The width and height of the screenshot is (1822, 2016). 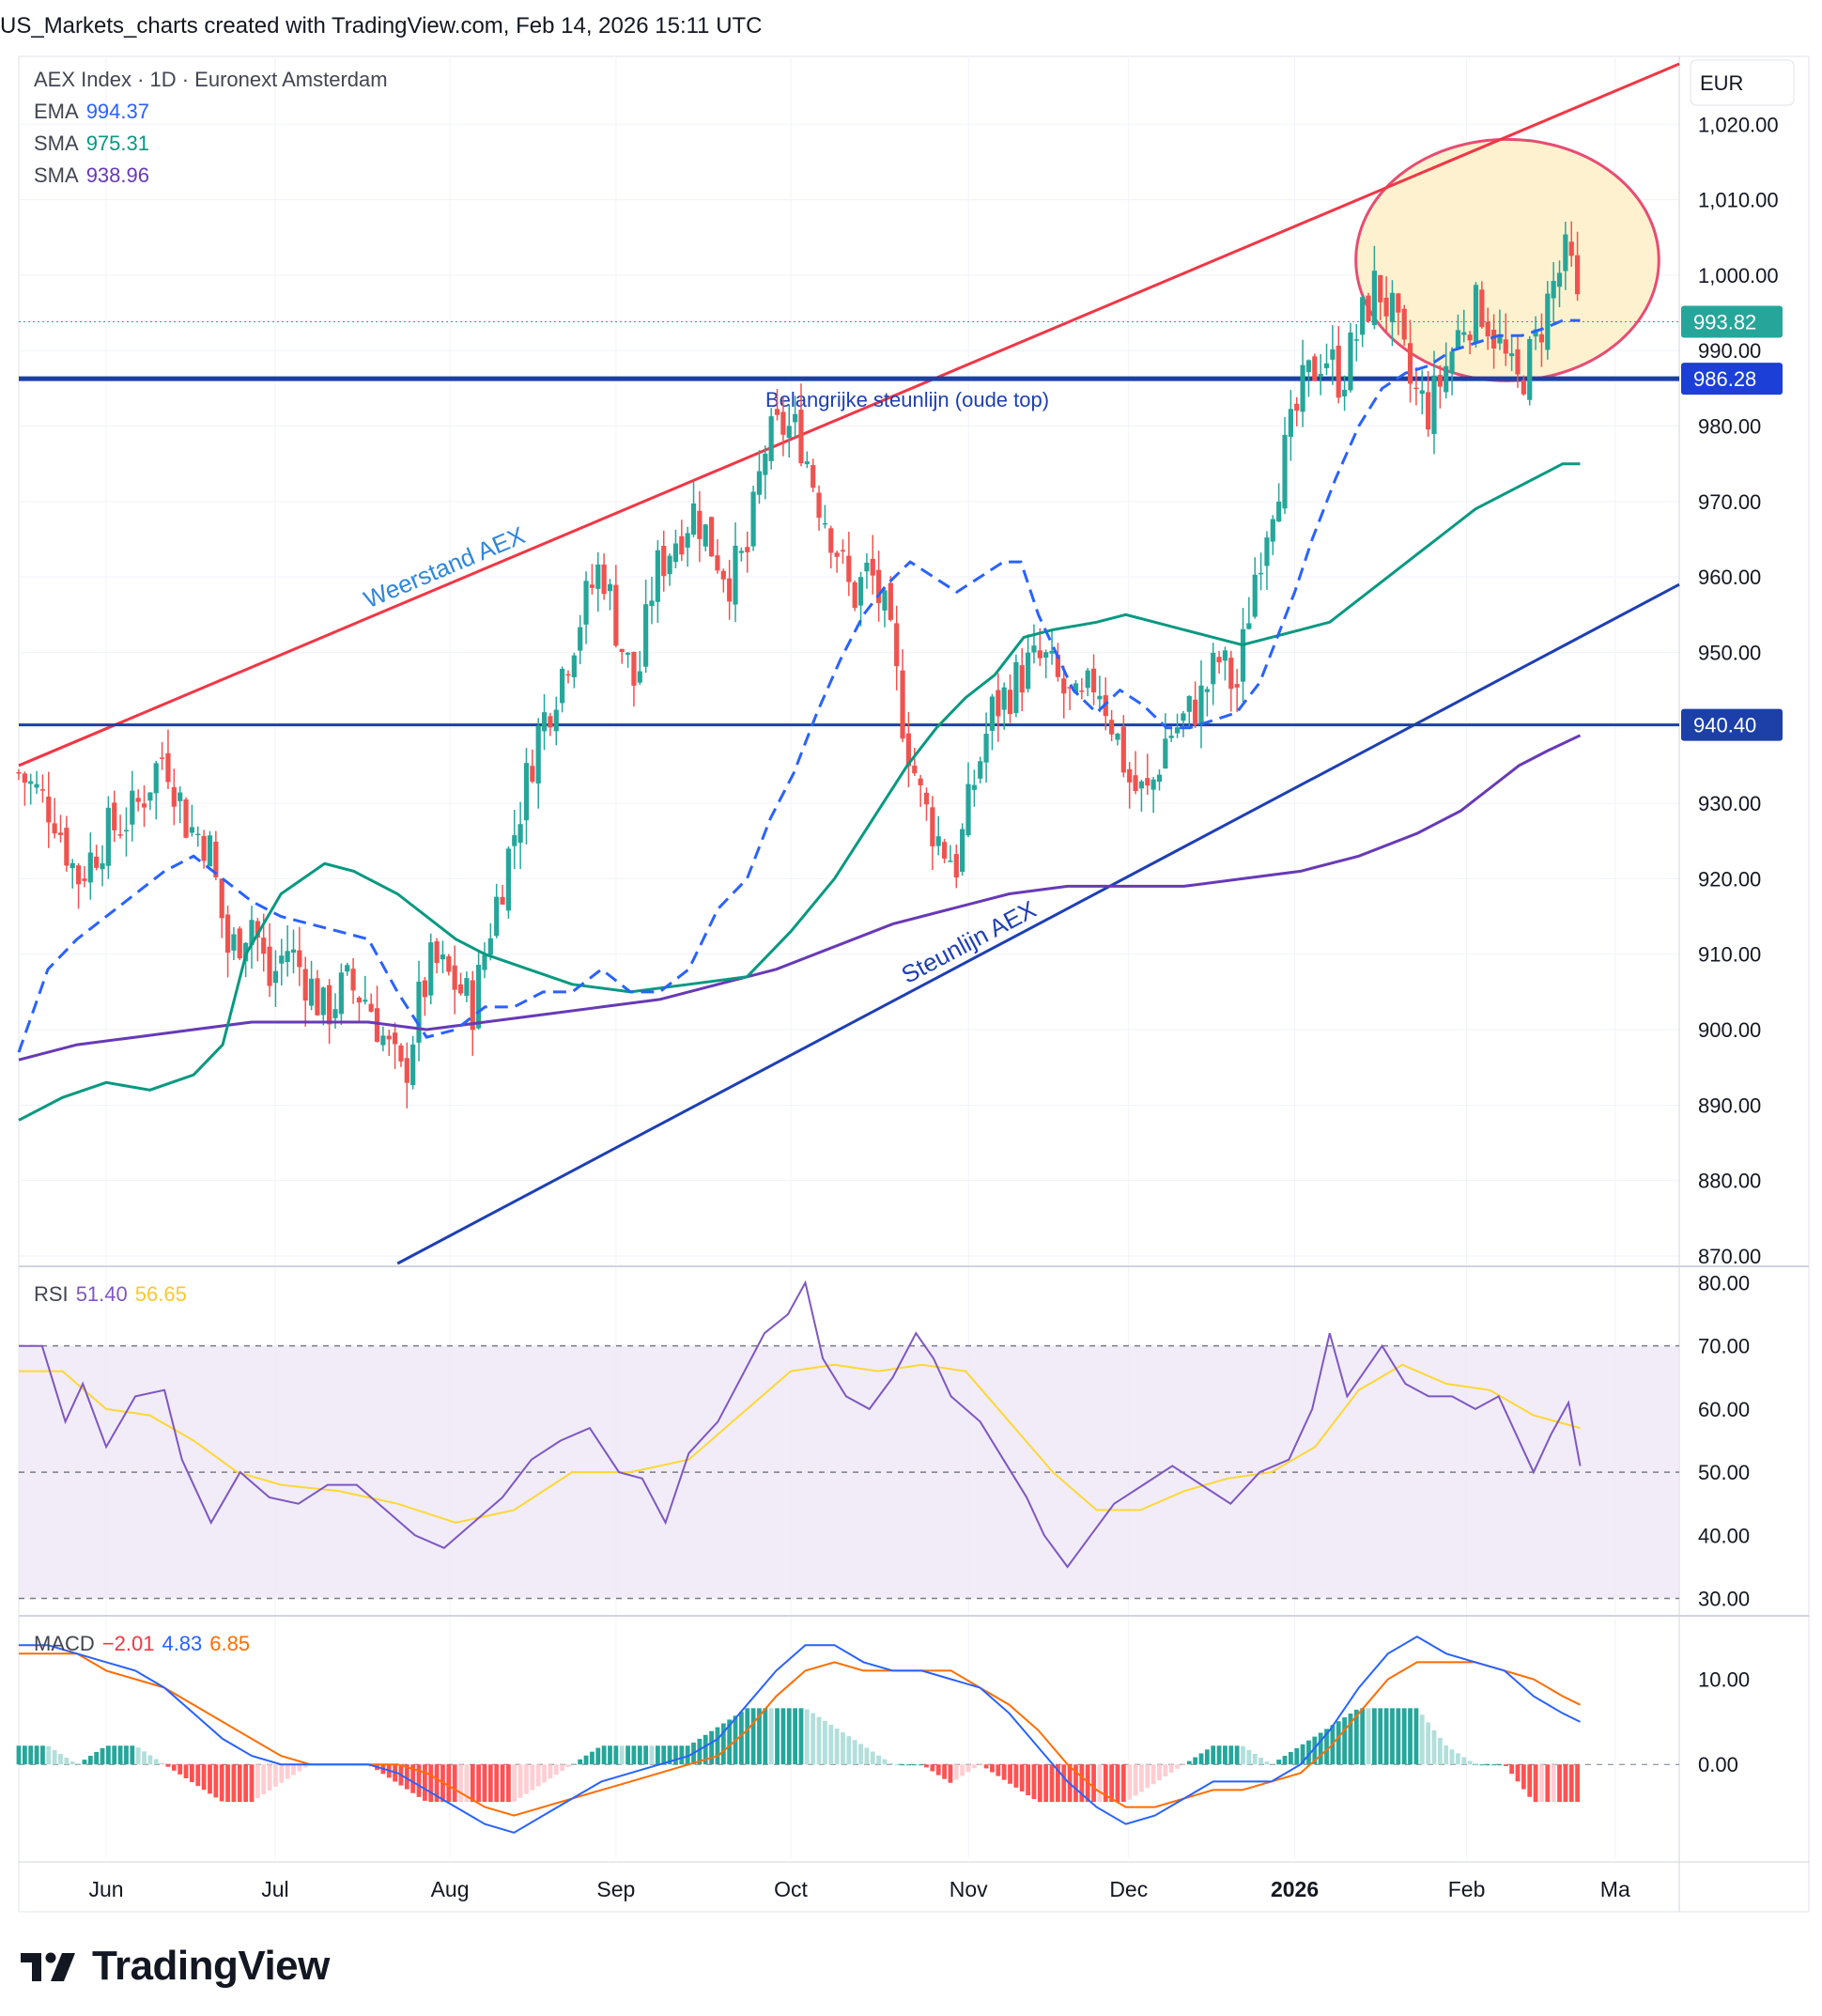 What do you see at coordinates (160, 1294) in the screenshot?
I see `legend-rsi-ma-value: 56.65` at bounding box center [160, 1294].